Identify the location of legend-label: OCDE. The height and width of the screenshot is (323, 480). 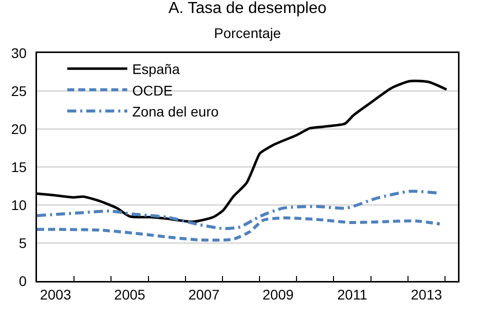
(152, 90).